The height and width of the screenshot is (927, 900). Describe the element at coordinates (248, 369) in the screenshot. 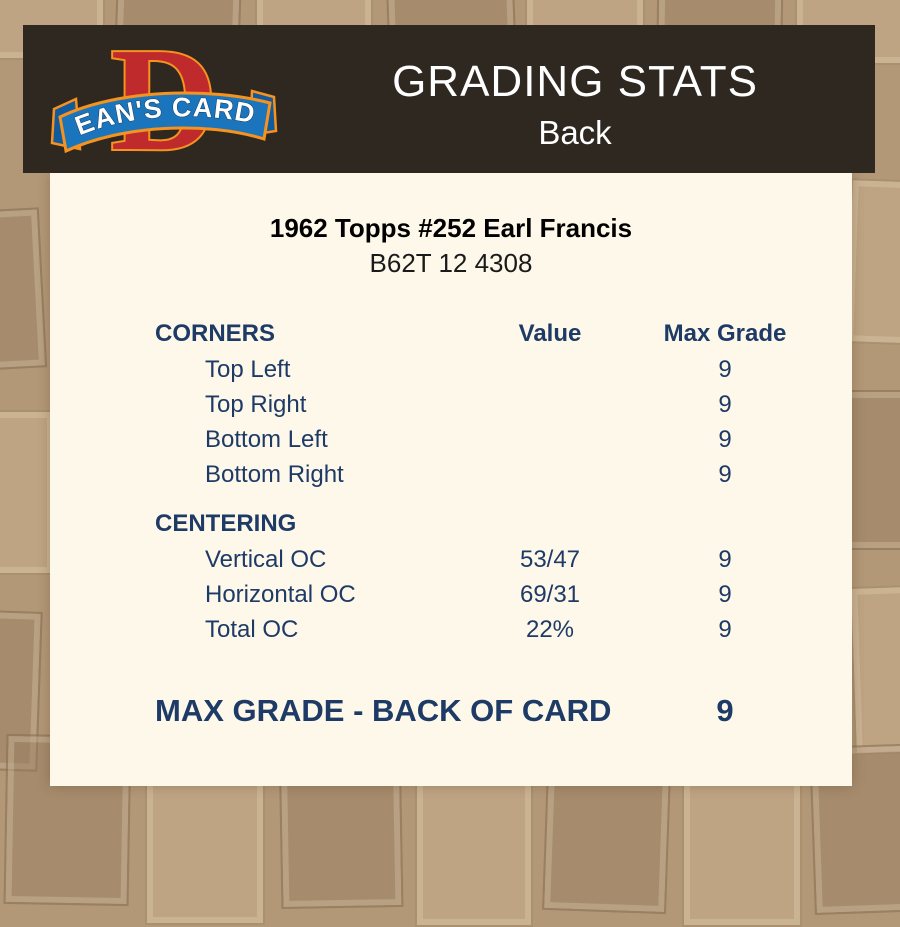

I see `row-label: Top Left` at that location.